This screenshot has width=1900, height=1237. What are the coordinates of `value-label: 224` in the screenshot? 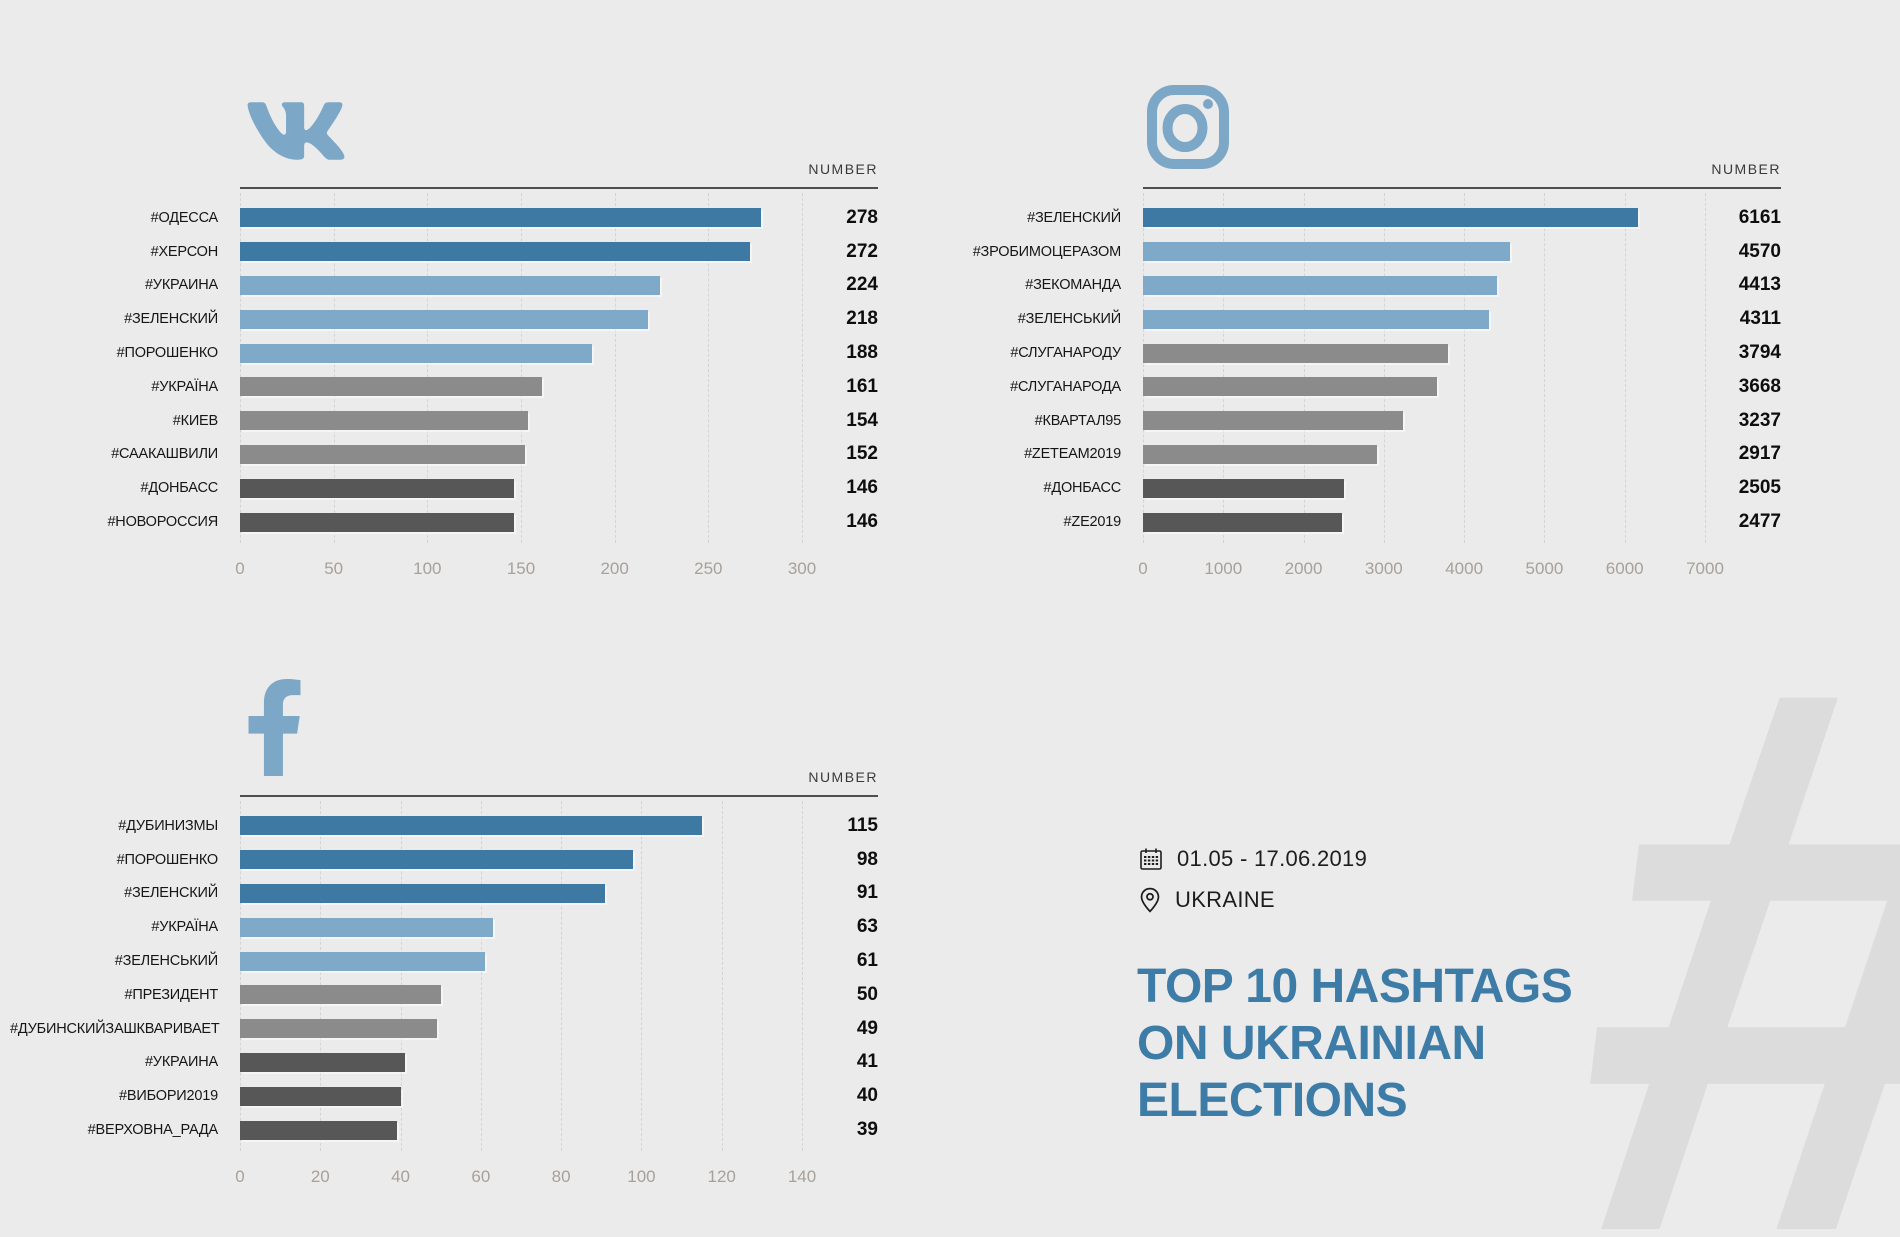 It's located at (862, 285).